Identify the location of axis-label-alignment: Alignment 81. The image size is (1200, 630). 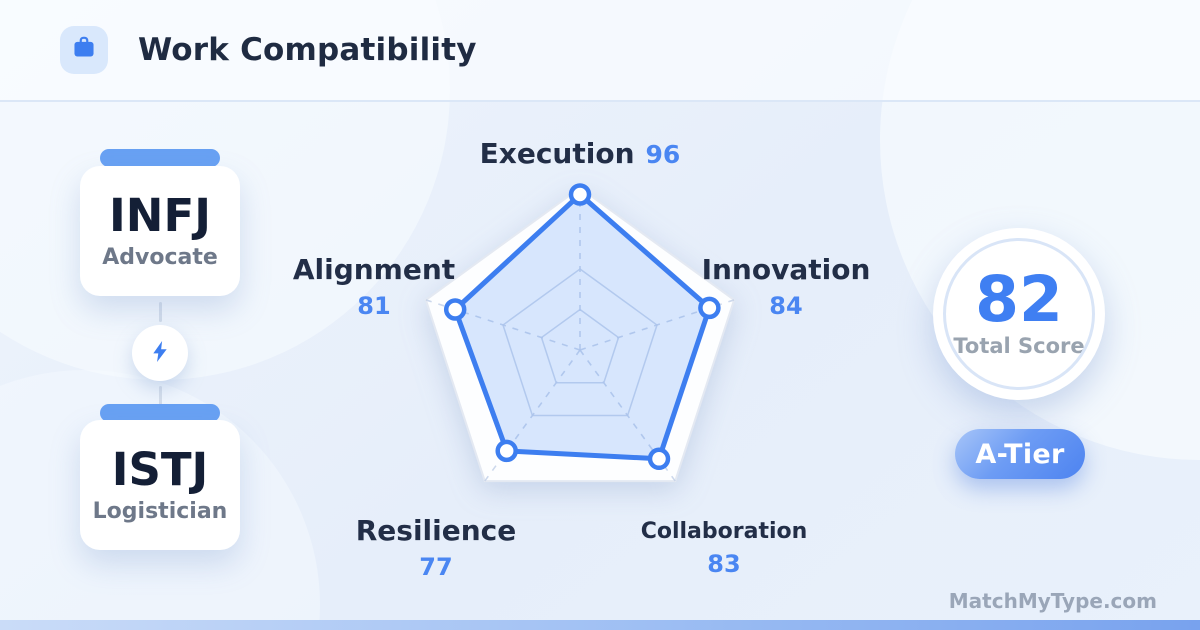
(374, 287).